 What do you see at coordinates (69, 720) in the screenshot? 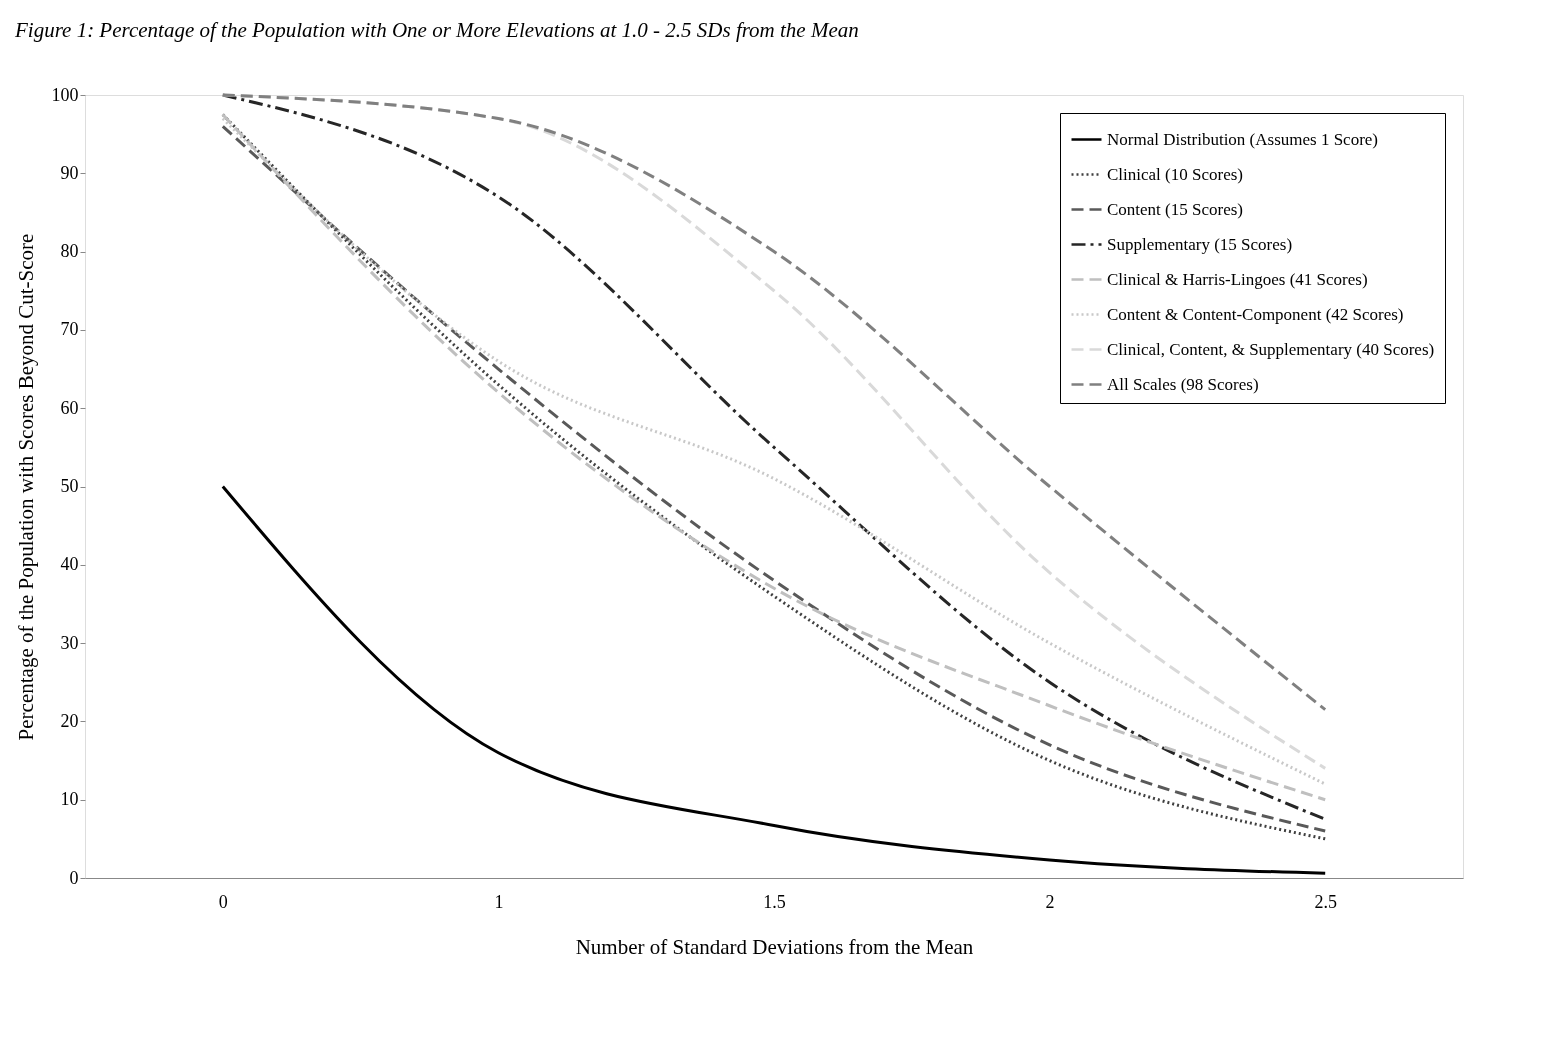
I see `y-tick-label: 20` at bounding box center [69, 720].